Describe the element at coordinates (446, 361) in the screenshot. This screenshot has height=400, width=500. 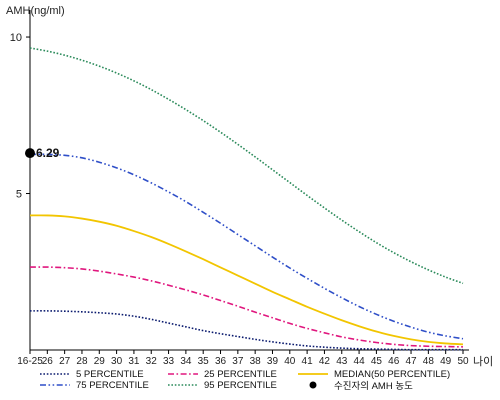
I see `x-tick-label: 49` at that location.